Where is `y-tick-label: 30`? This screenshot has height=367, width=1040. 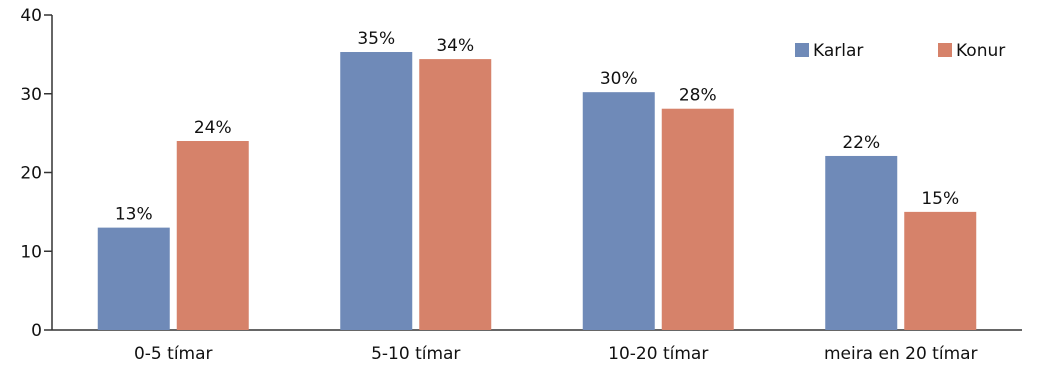 y-tick-label: 30 is located at coordinates (31, 95).